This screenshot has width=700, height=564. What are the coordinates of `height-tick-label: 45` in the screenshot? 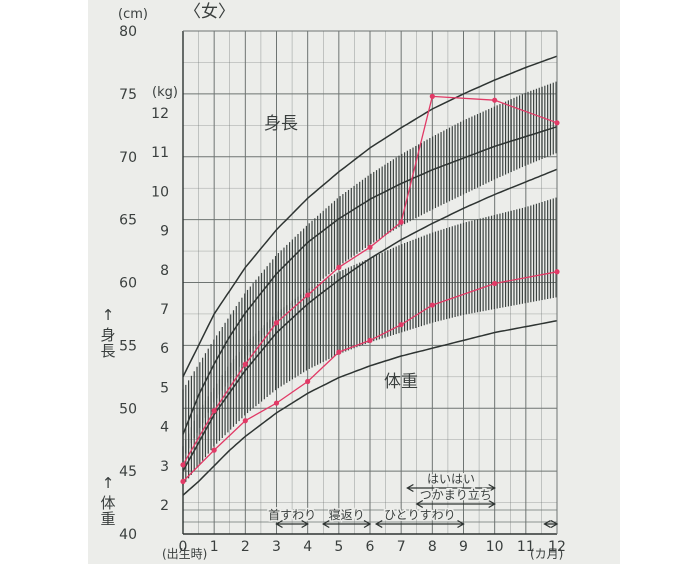 It's located at (128, 472).